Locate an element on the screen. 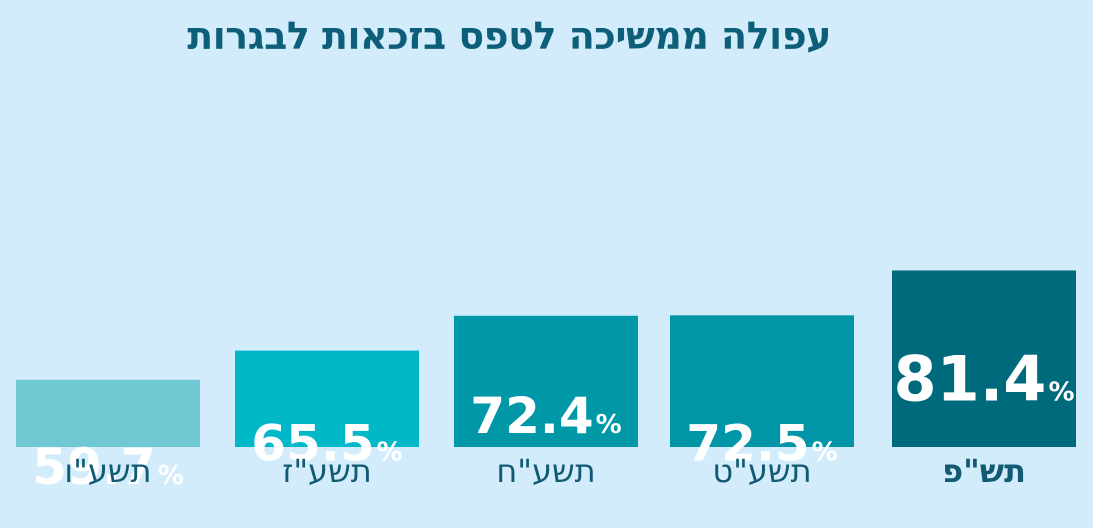  bar-value-number: 72.5 is located at coordinates (747, 443).